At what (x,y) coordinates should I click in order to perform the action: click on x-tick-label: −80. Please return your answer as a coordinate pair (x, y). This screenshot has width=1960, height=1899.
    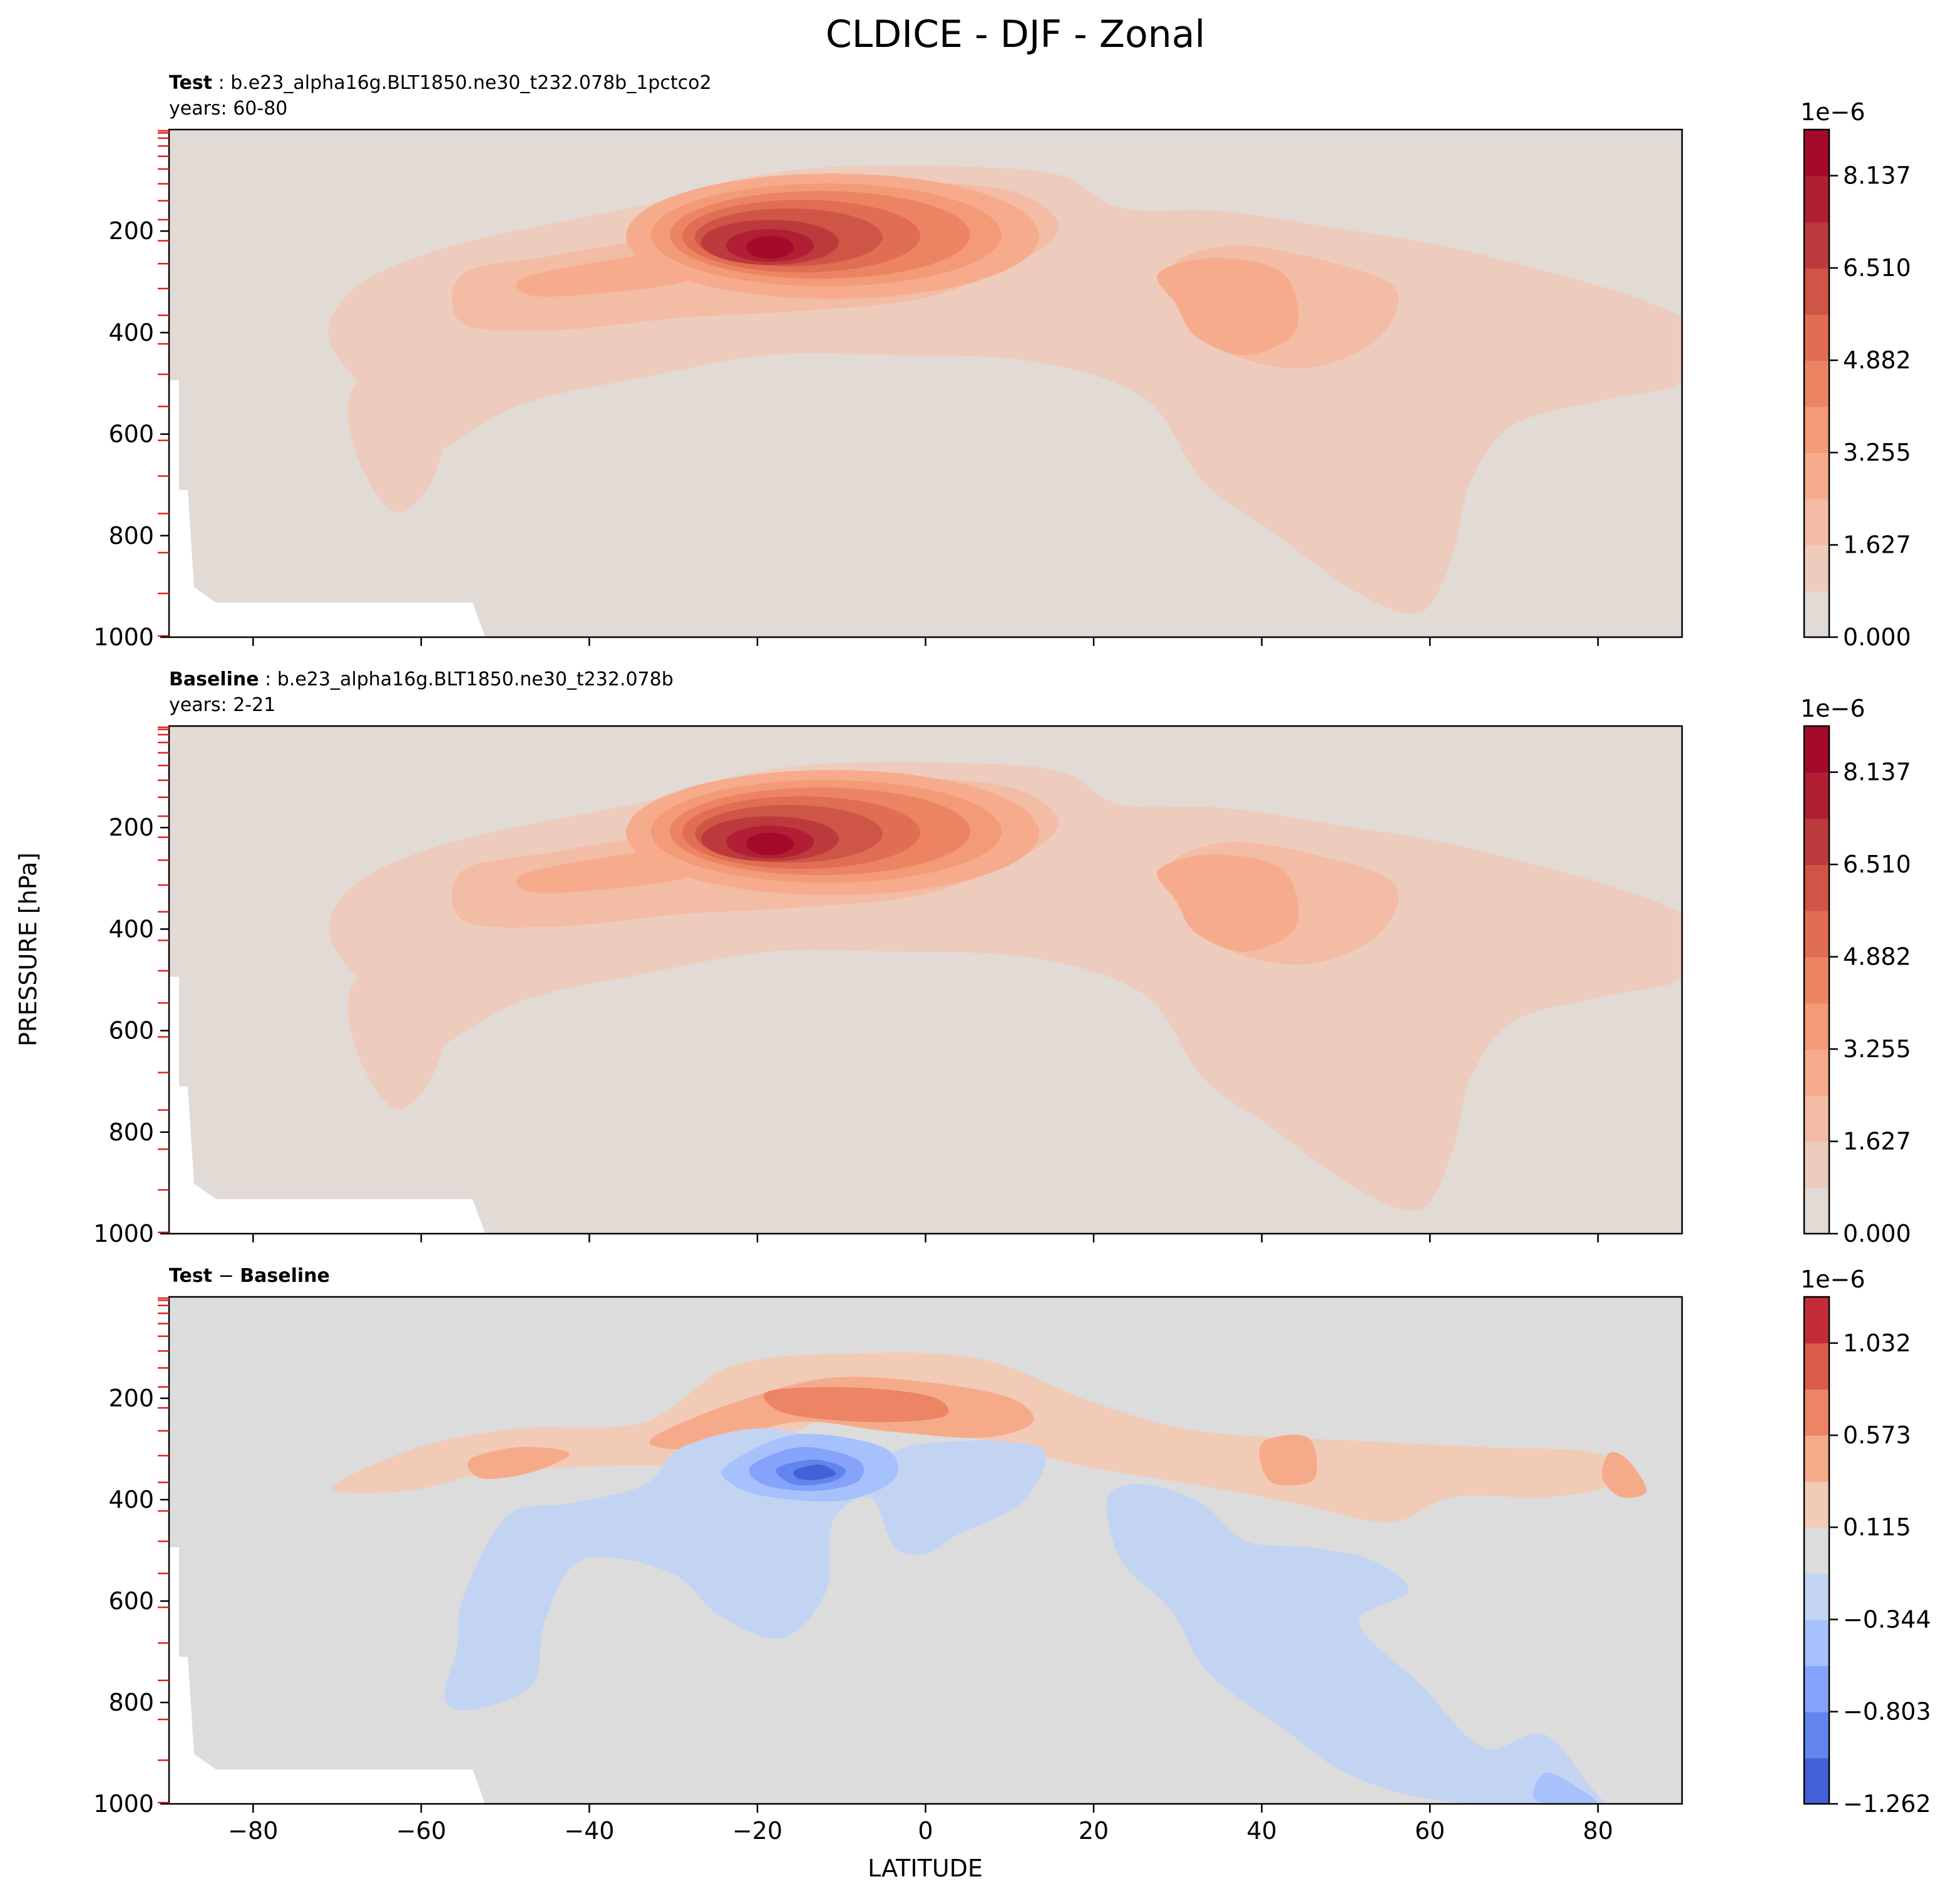
    Looking at the image, I should click on (253, 1831).